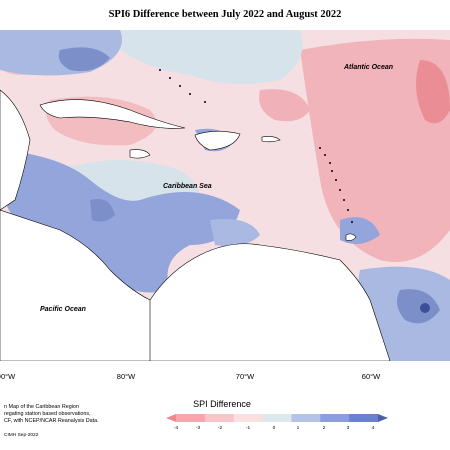  Describe the element at coordinates (425, 308) in the screenshot. I see `deepblue-spot` at that location.